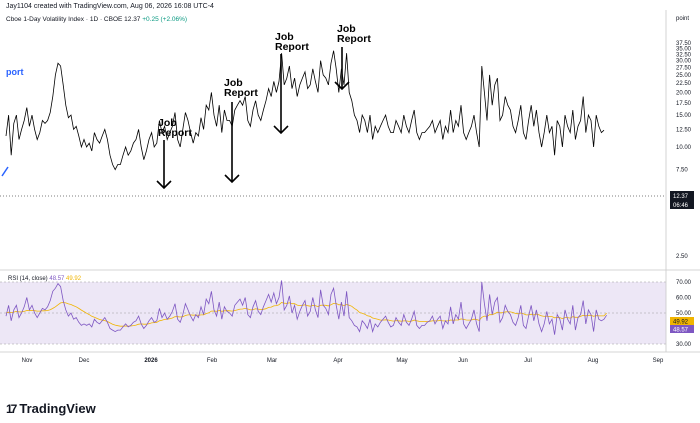  I want to click on rsi-ma-line, so click(306, 314).